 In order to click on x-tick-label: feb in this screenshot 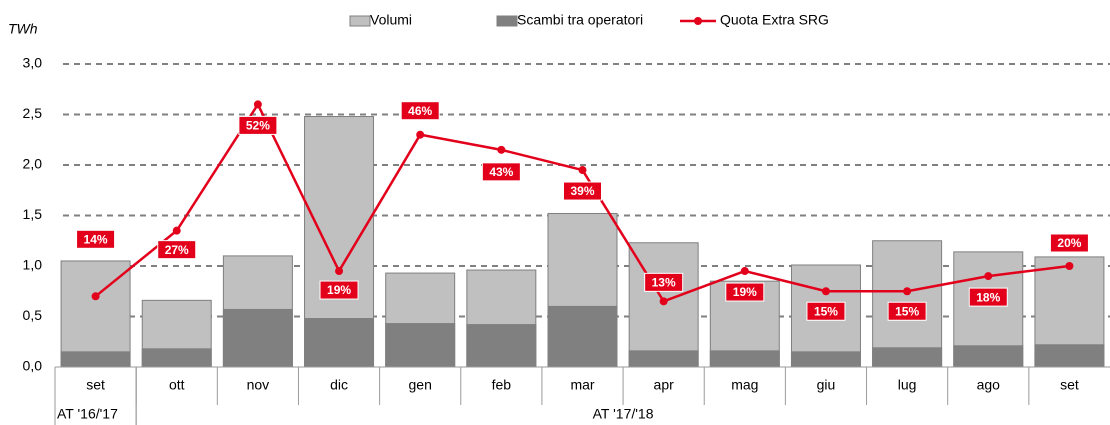, I will do `click(502, 385)`.